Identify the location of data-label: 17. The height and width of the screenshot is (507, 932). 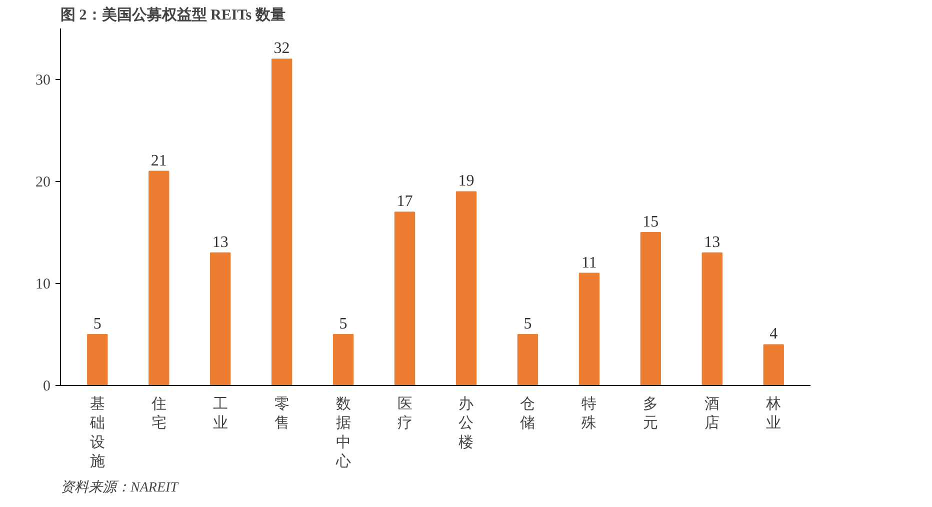
(404, 201).